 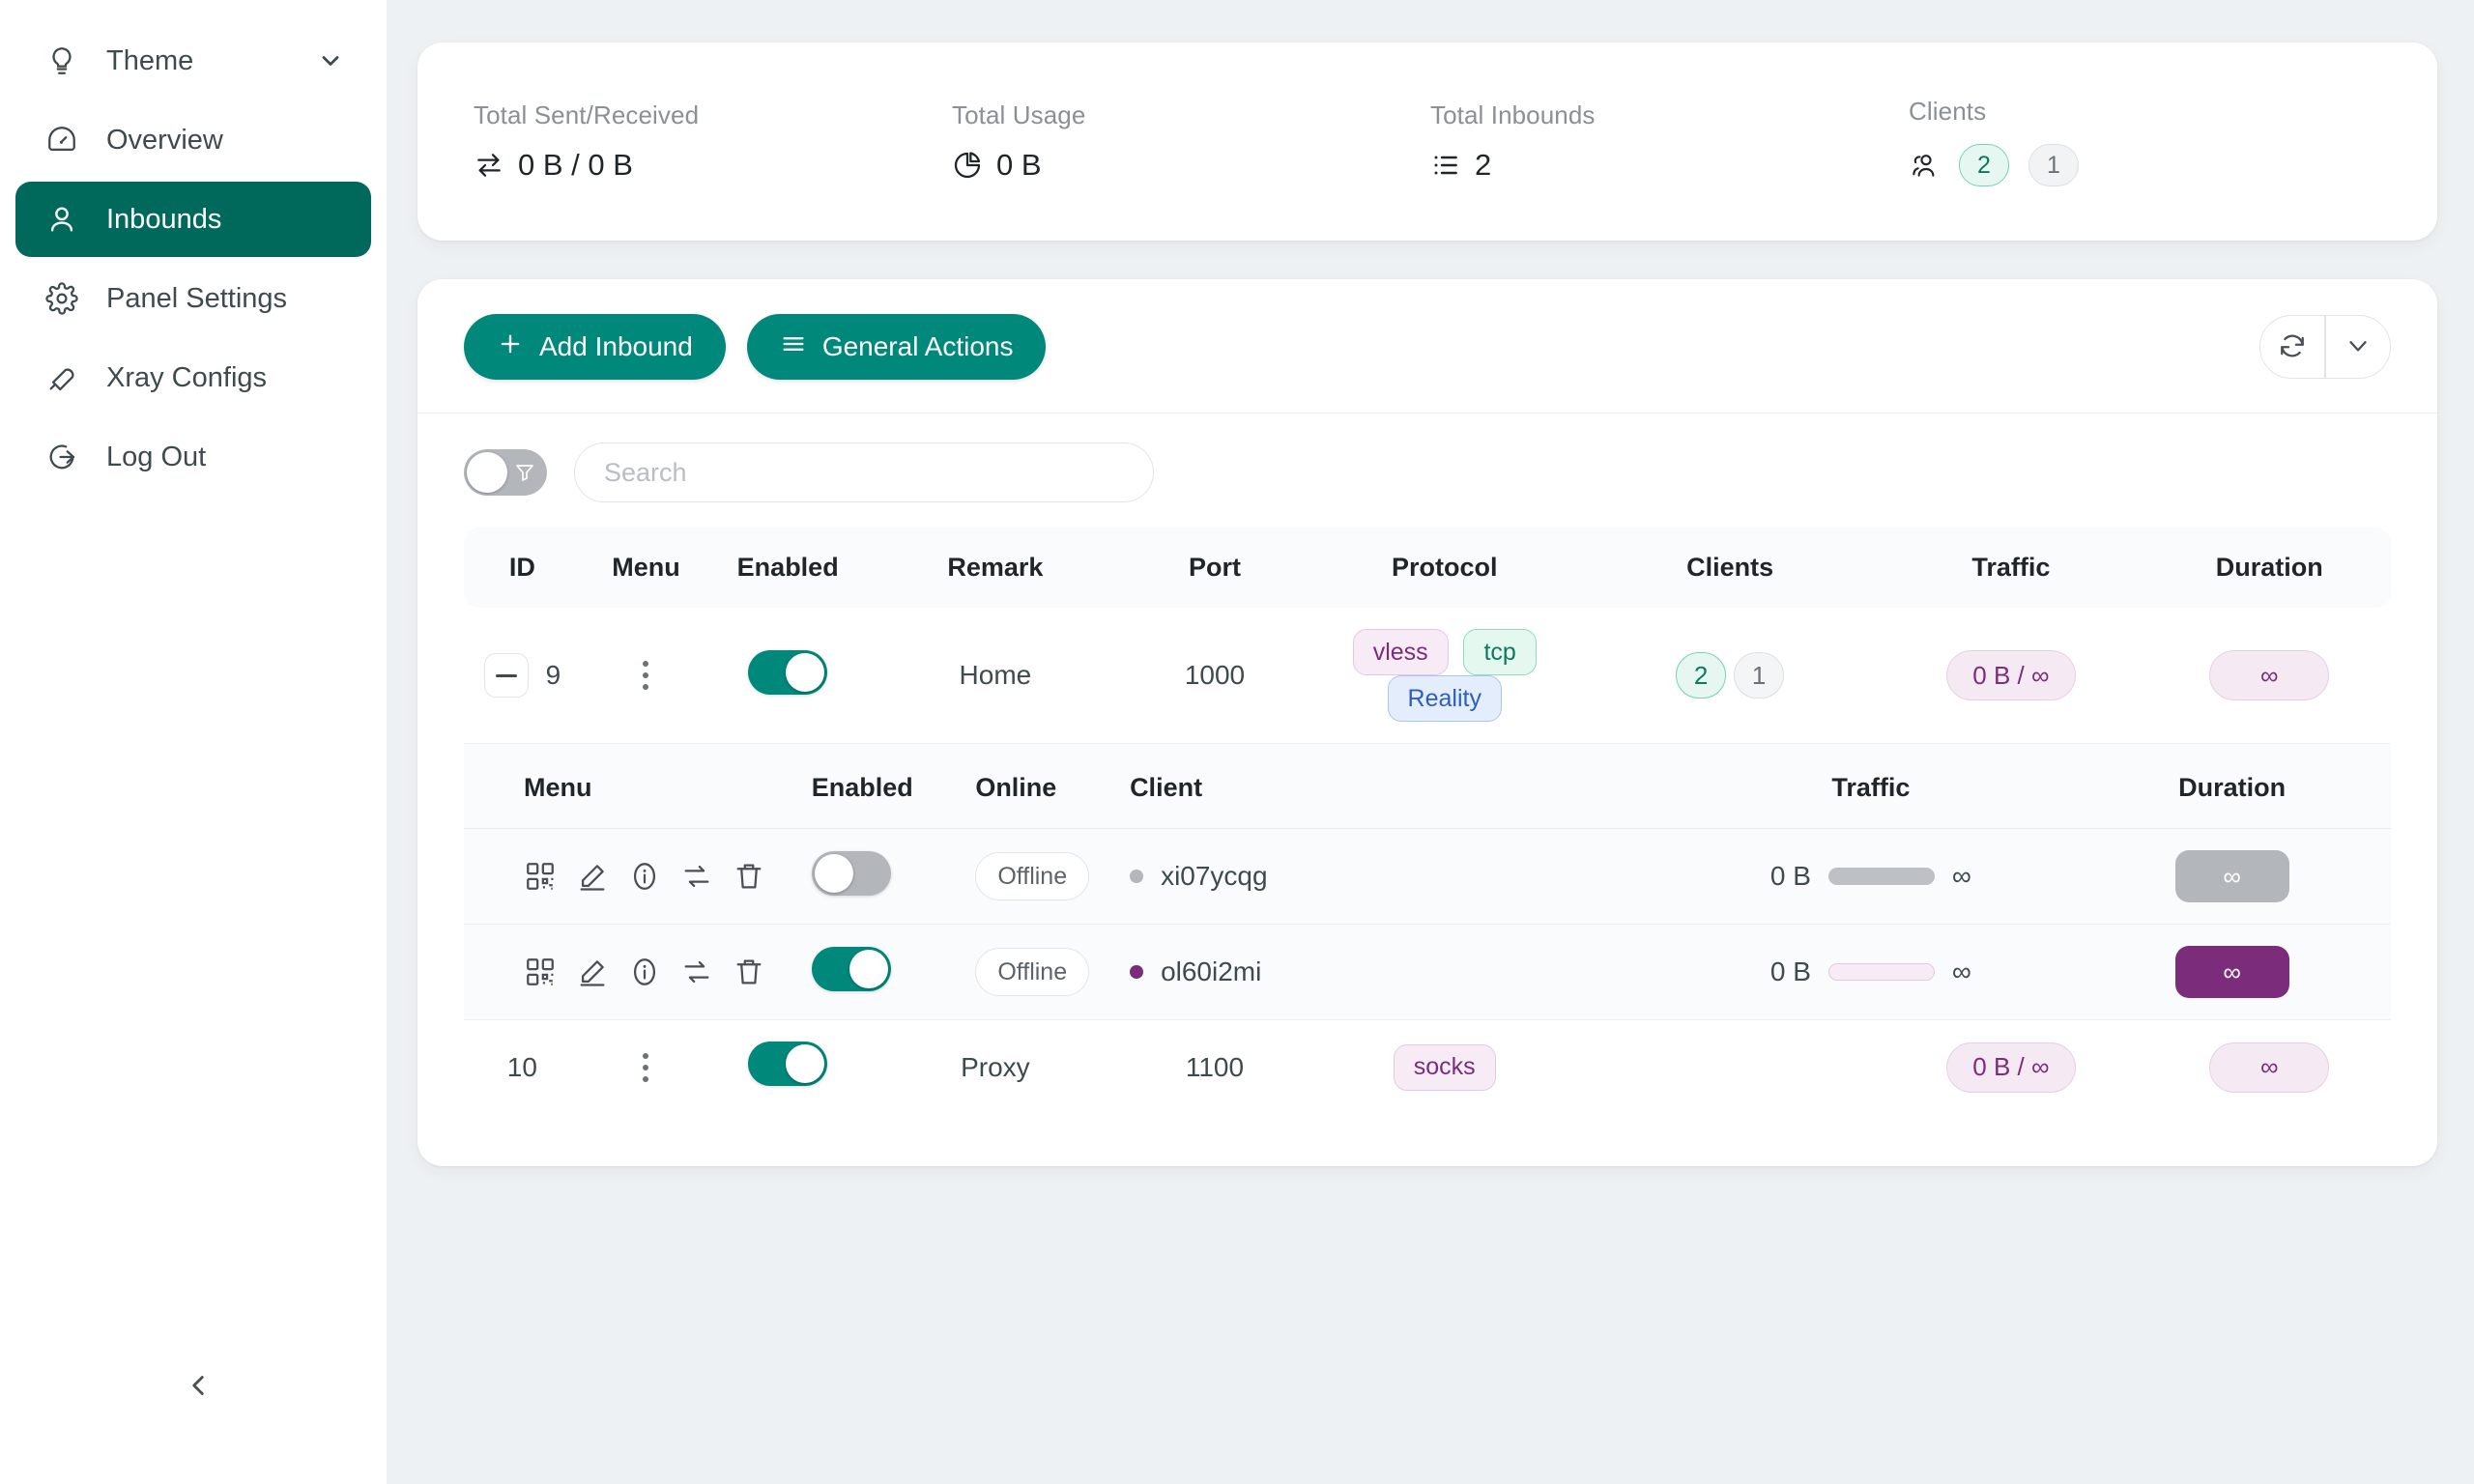 I want to click on general-actions-label: General Actions, so click(x=918, y=346).